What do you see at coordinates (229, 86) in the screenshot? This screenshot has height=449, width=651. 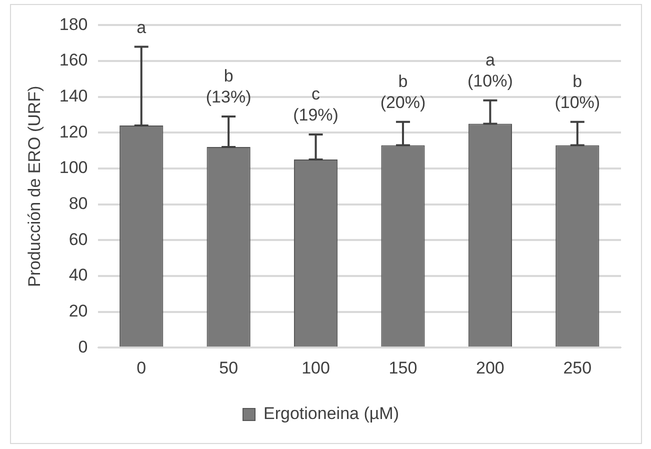 I see `annotation: b (13%)` at bounding box center [229, 86].